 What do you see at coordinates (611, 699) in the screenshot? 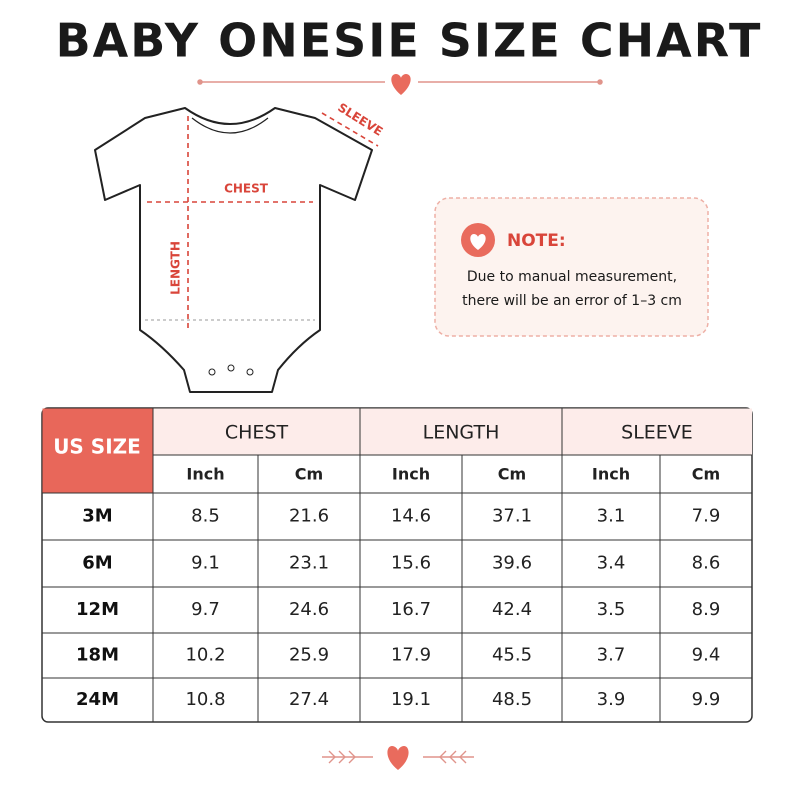
I see `measurement: 3.9` at bounding box center [611, 699].